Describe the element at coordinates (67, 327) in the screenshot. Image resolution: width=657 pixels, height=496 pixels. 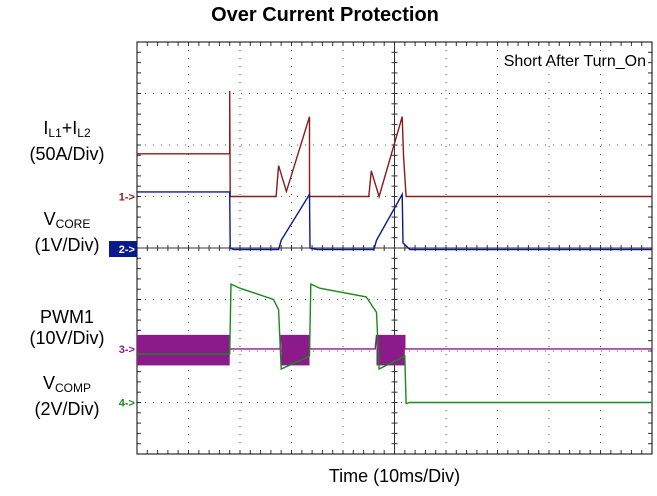
I see `label-pwm1: PWM1 (10V/Div)` at that location.